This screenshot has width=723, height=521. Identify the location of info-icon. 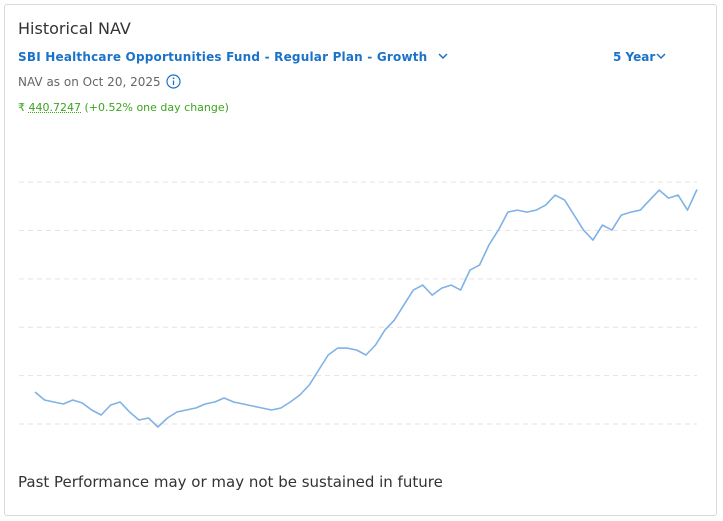
(173, 81).